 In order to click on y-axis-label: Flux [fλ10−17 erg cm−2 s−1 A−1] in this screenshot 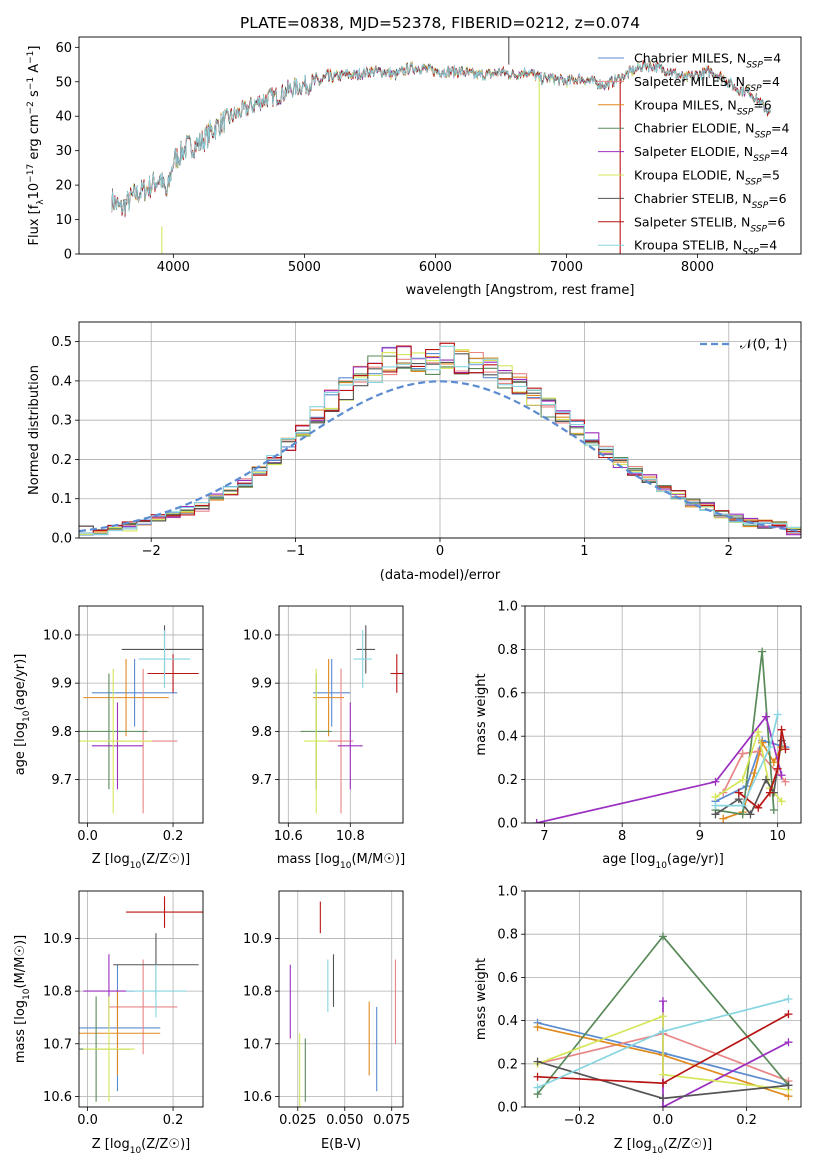, I will do `click(36, 146)`.